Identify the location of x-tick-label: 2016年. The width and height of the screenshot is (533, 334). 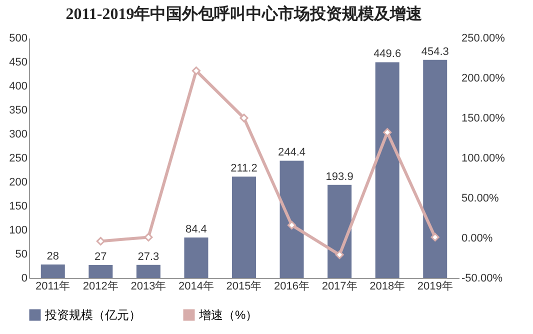
(292, 286).